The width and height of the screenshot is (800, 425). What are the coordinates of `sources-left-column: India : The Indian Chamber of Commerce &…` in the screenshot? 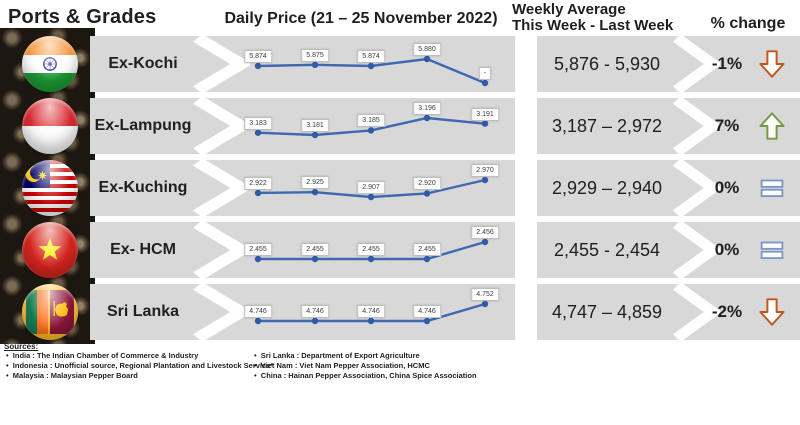 It's located at (139, 366).